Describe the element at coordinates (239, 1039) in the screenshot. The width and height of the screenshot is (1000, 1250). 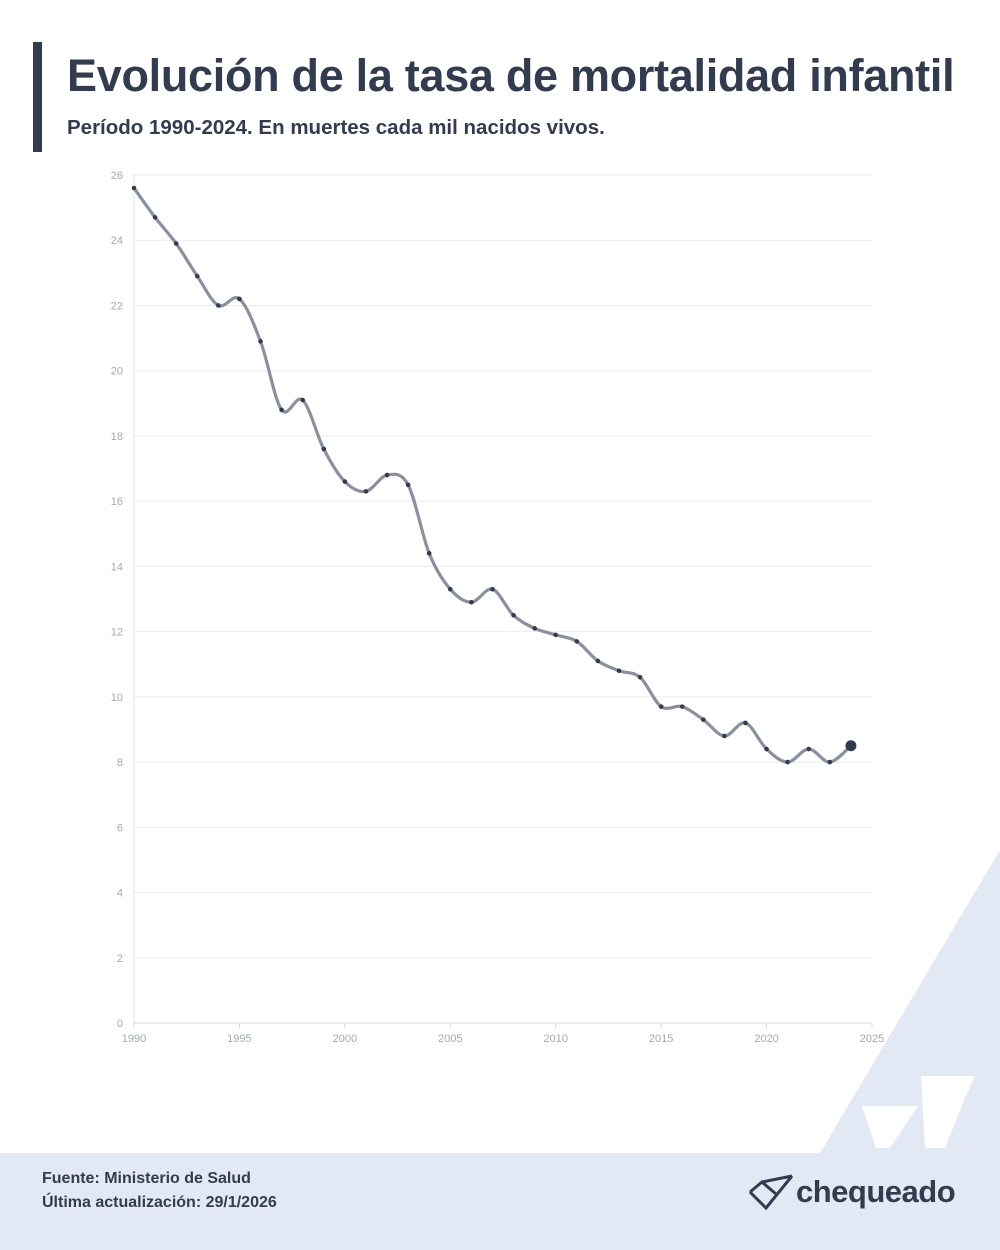
I see `x-tick-label: 1995` at that location.